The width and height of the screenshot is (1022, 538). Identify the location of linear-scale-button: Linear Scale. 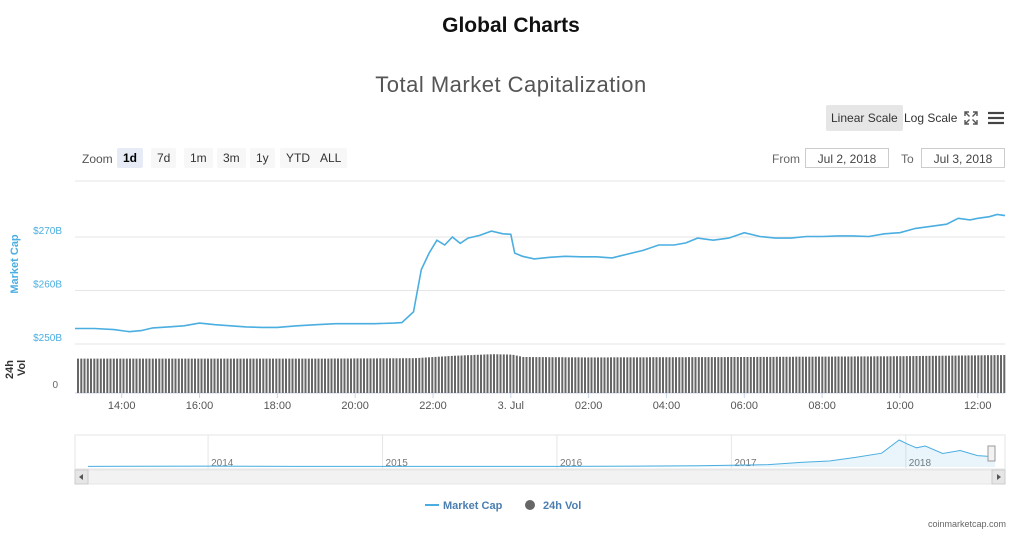
(864, 118).